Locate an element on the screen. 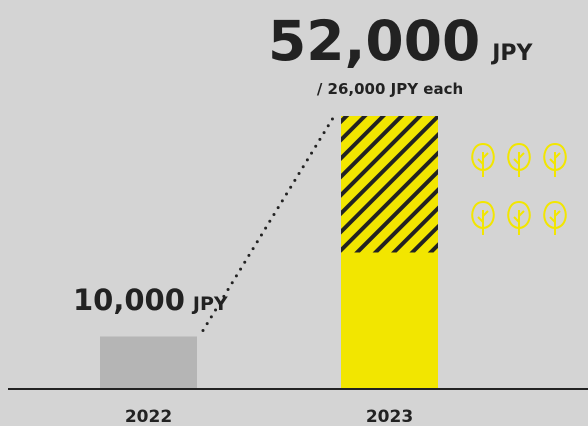 The image size is (588, 426). stacked-bar is located at coordinates (389, 252).